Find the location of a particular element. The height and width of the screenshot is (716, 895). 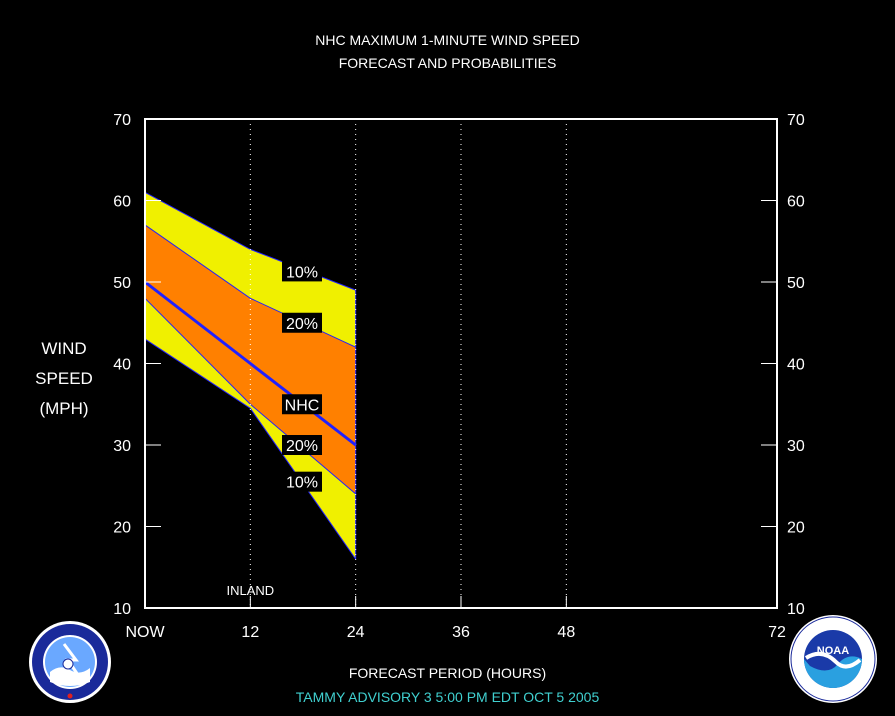

x-tick-label: 12 is located at coordinates (250, 632).